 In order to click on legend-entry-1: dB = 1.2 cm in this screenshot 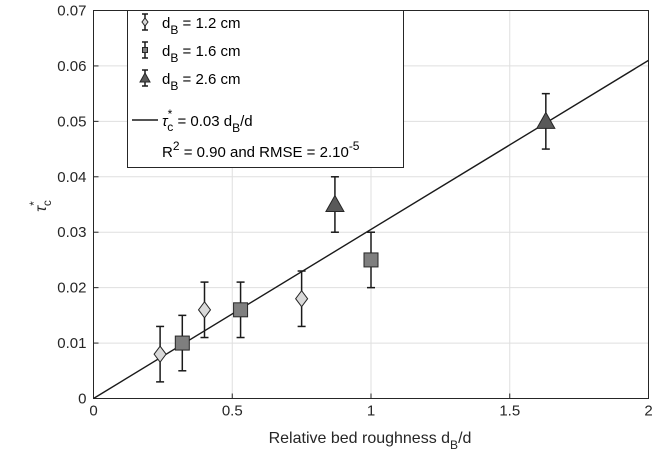, I will do `click(201, 26)`.